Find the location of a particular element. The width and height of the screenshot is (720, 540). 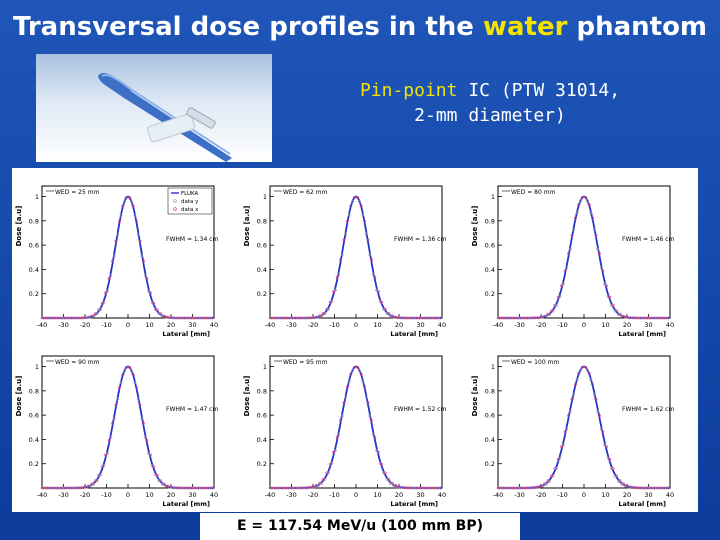

x-tick-label: 40 is located at coordinates (214, 495).